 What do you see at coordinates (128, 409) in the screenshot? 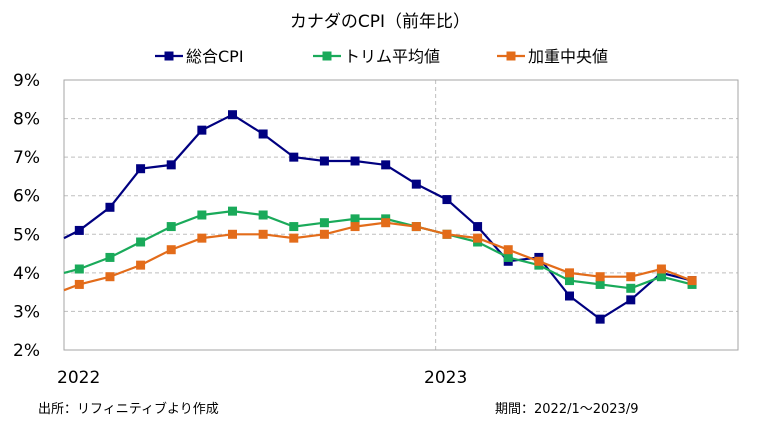
I see `source-note: 出所：リフィニティブより作成` at bounding box center [128, 409].